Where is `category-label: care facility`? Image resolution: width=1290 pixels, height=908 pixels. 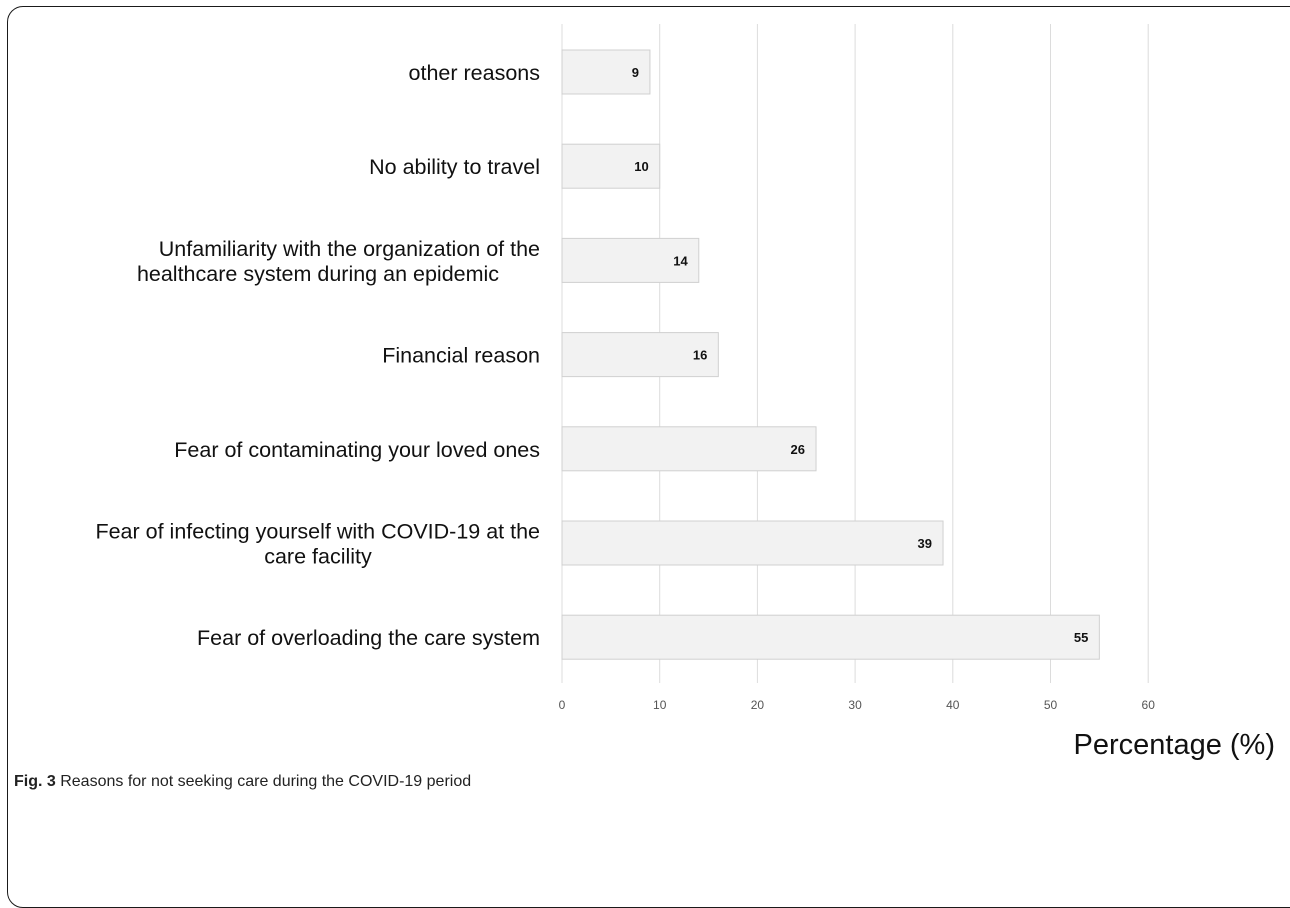
category-label: care facility is located at coordinates (318, 557).